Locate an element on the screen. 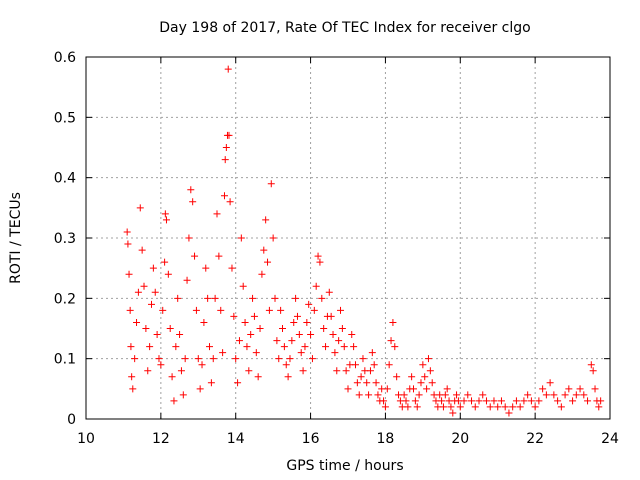  y-tick-label: 0.3 is located at coordinates (65, 239).